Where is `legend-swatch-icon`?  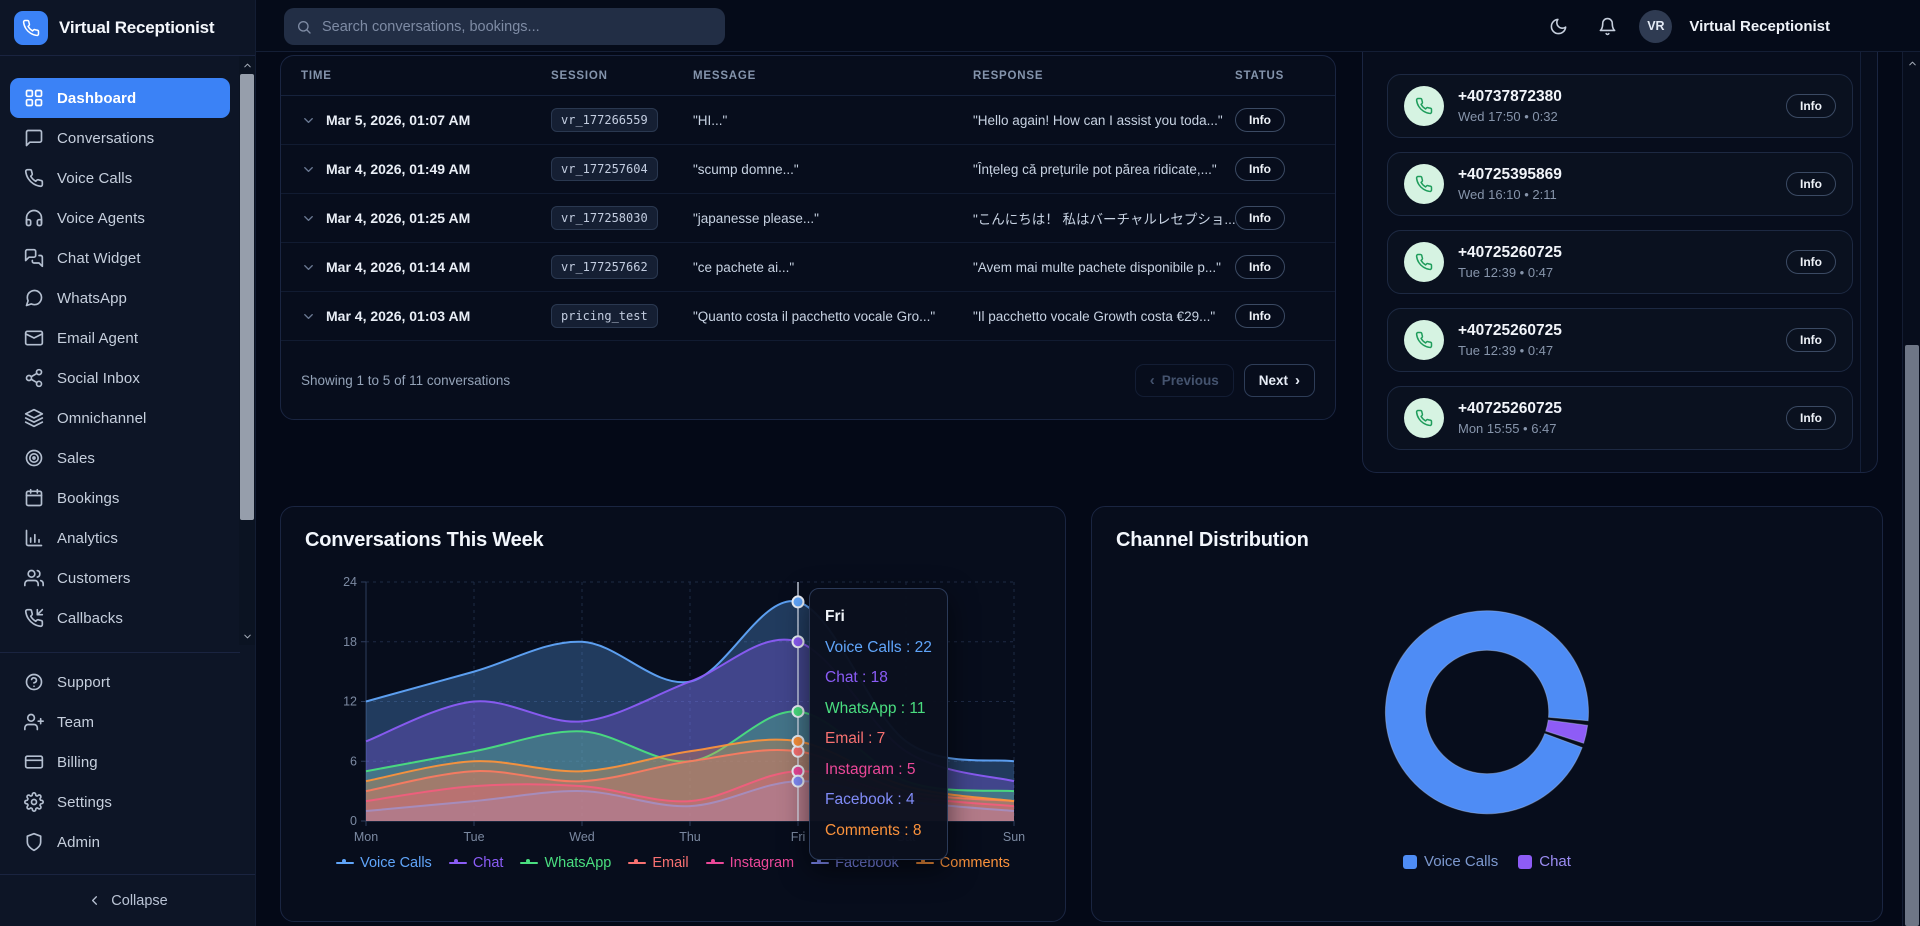
legend-swatch-icon is located at coordinates (1525, 861).